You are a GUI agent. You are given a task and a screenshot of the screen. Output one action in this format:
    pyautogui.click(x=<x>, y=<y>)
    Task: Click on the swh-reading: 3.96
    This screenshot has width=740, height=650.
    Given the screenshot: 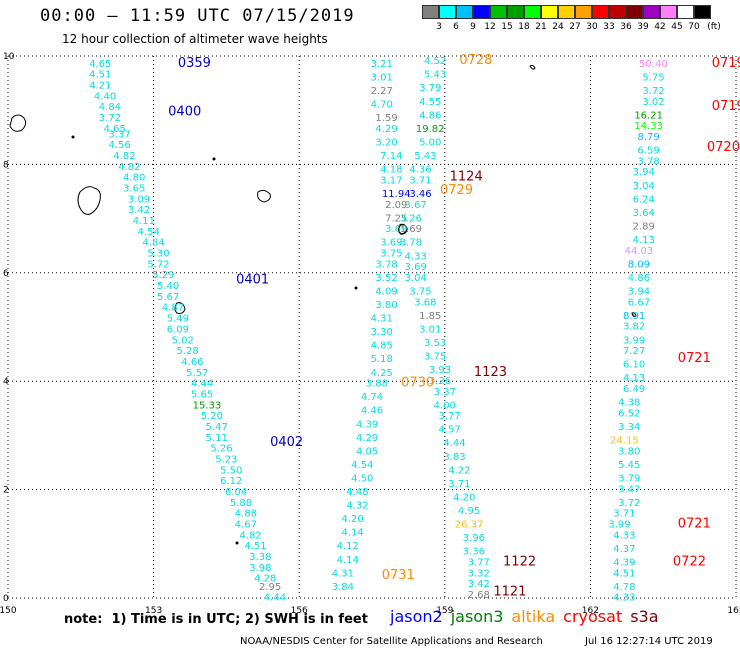 What is the action you would take?
    pyautogui.click(x=474, y=538)
    